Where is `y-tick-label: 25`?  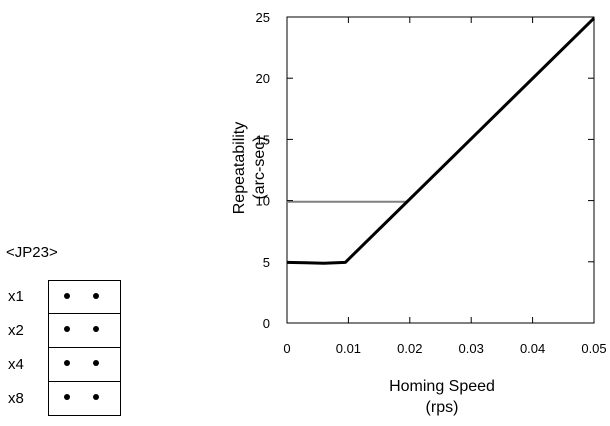 y-tick-label: 25 is located at coordinates (263, 17).